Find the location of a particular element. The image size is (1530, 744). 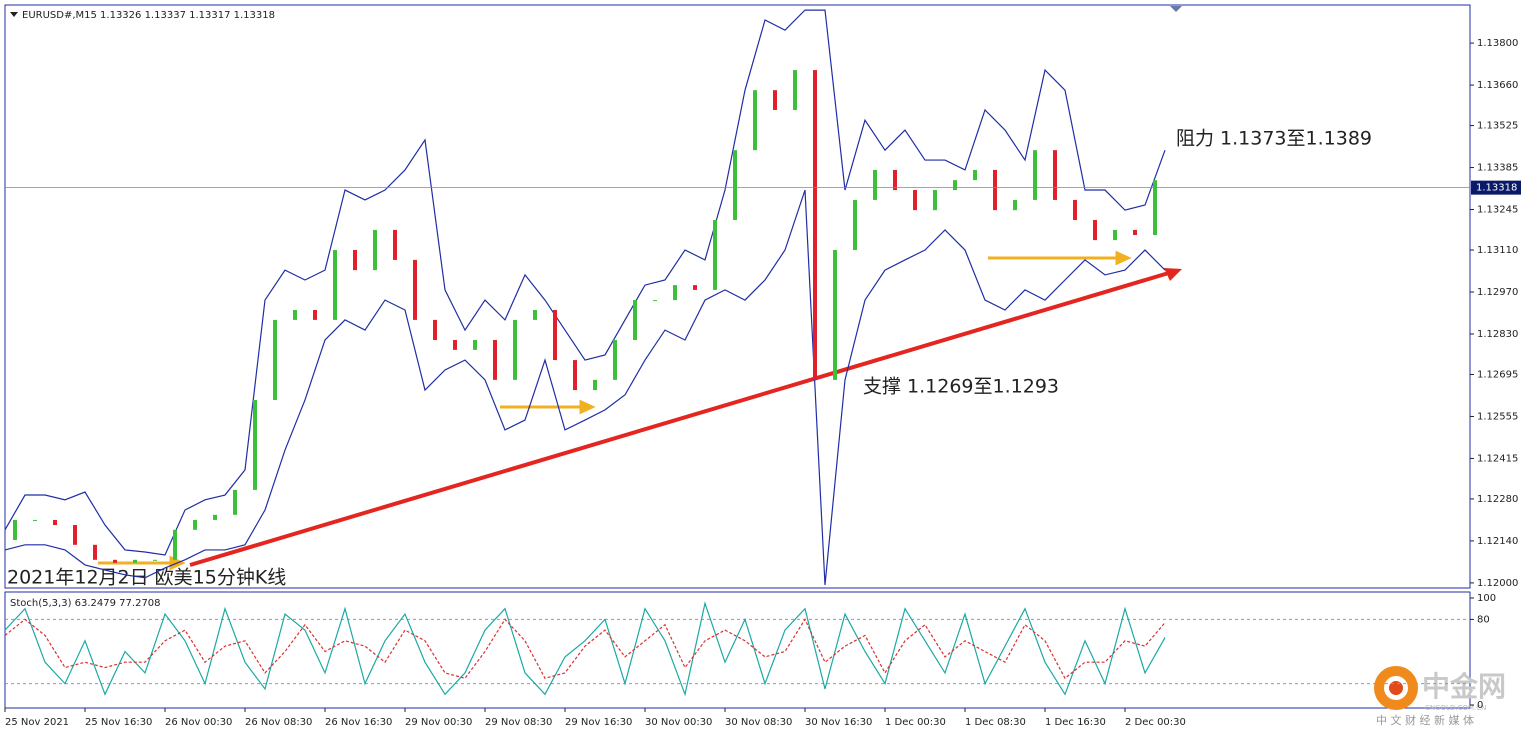

y-tick-label: 1.13245 is located at coordinates (1497, 210).